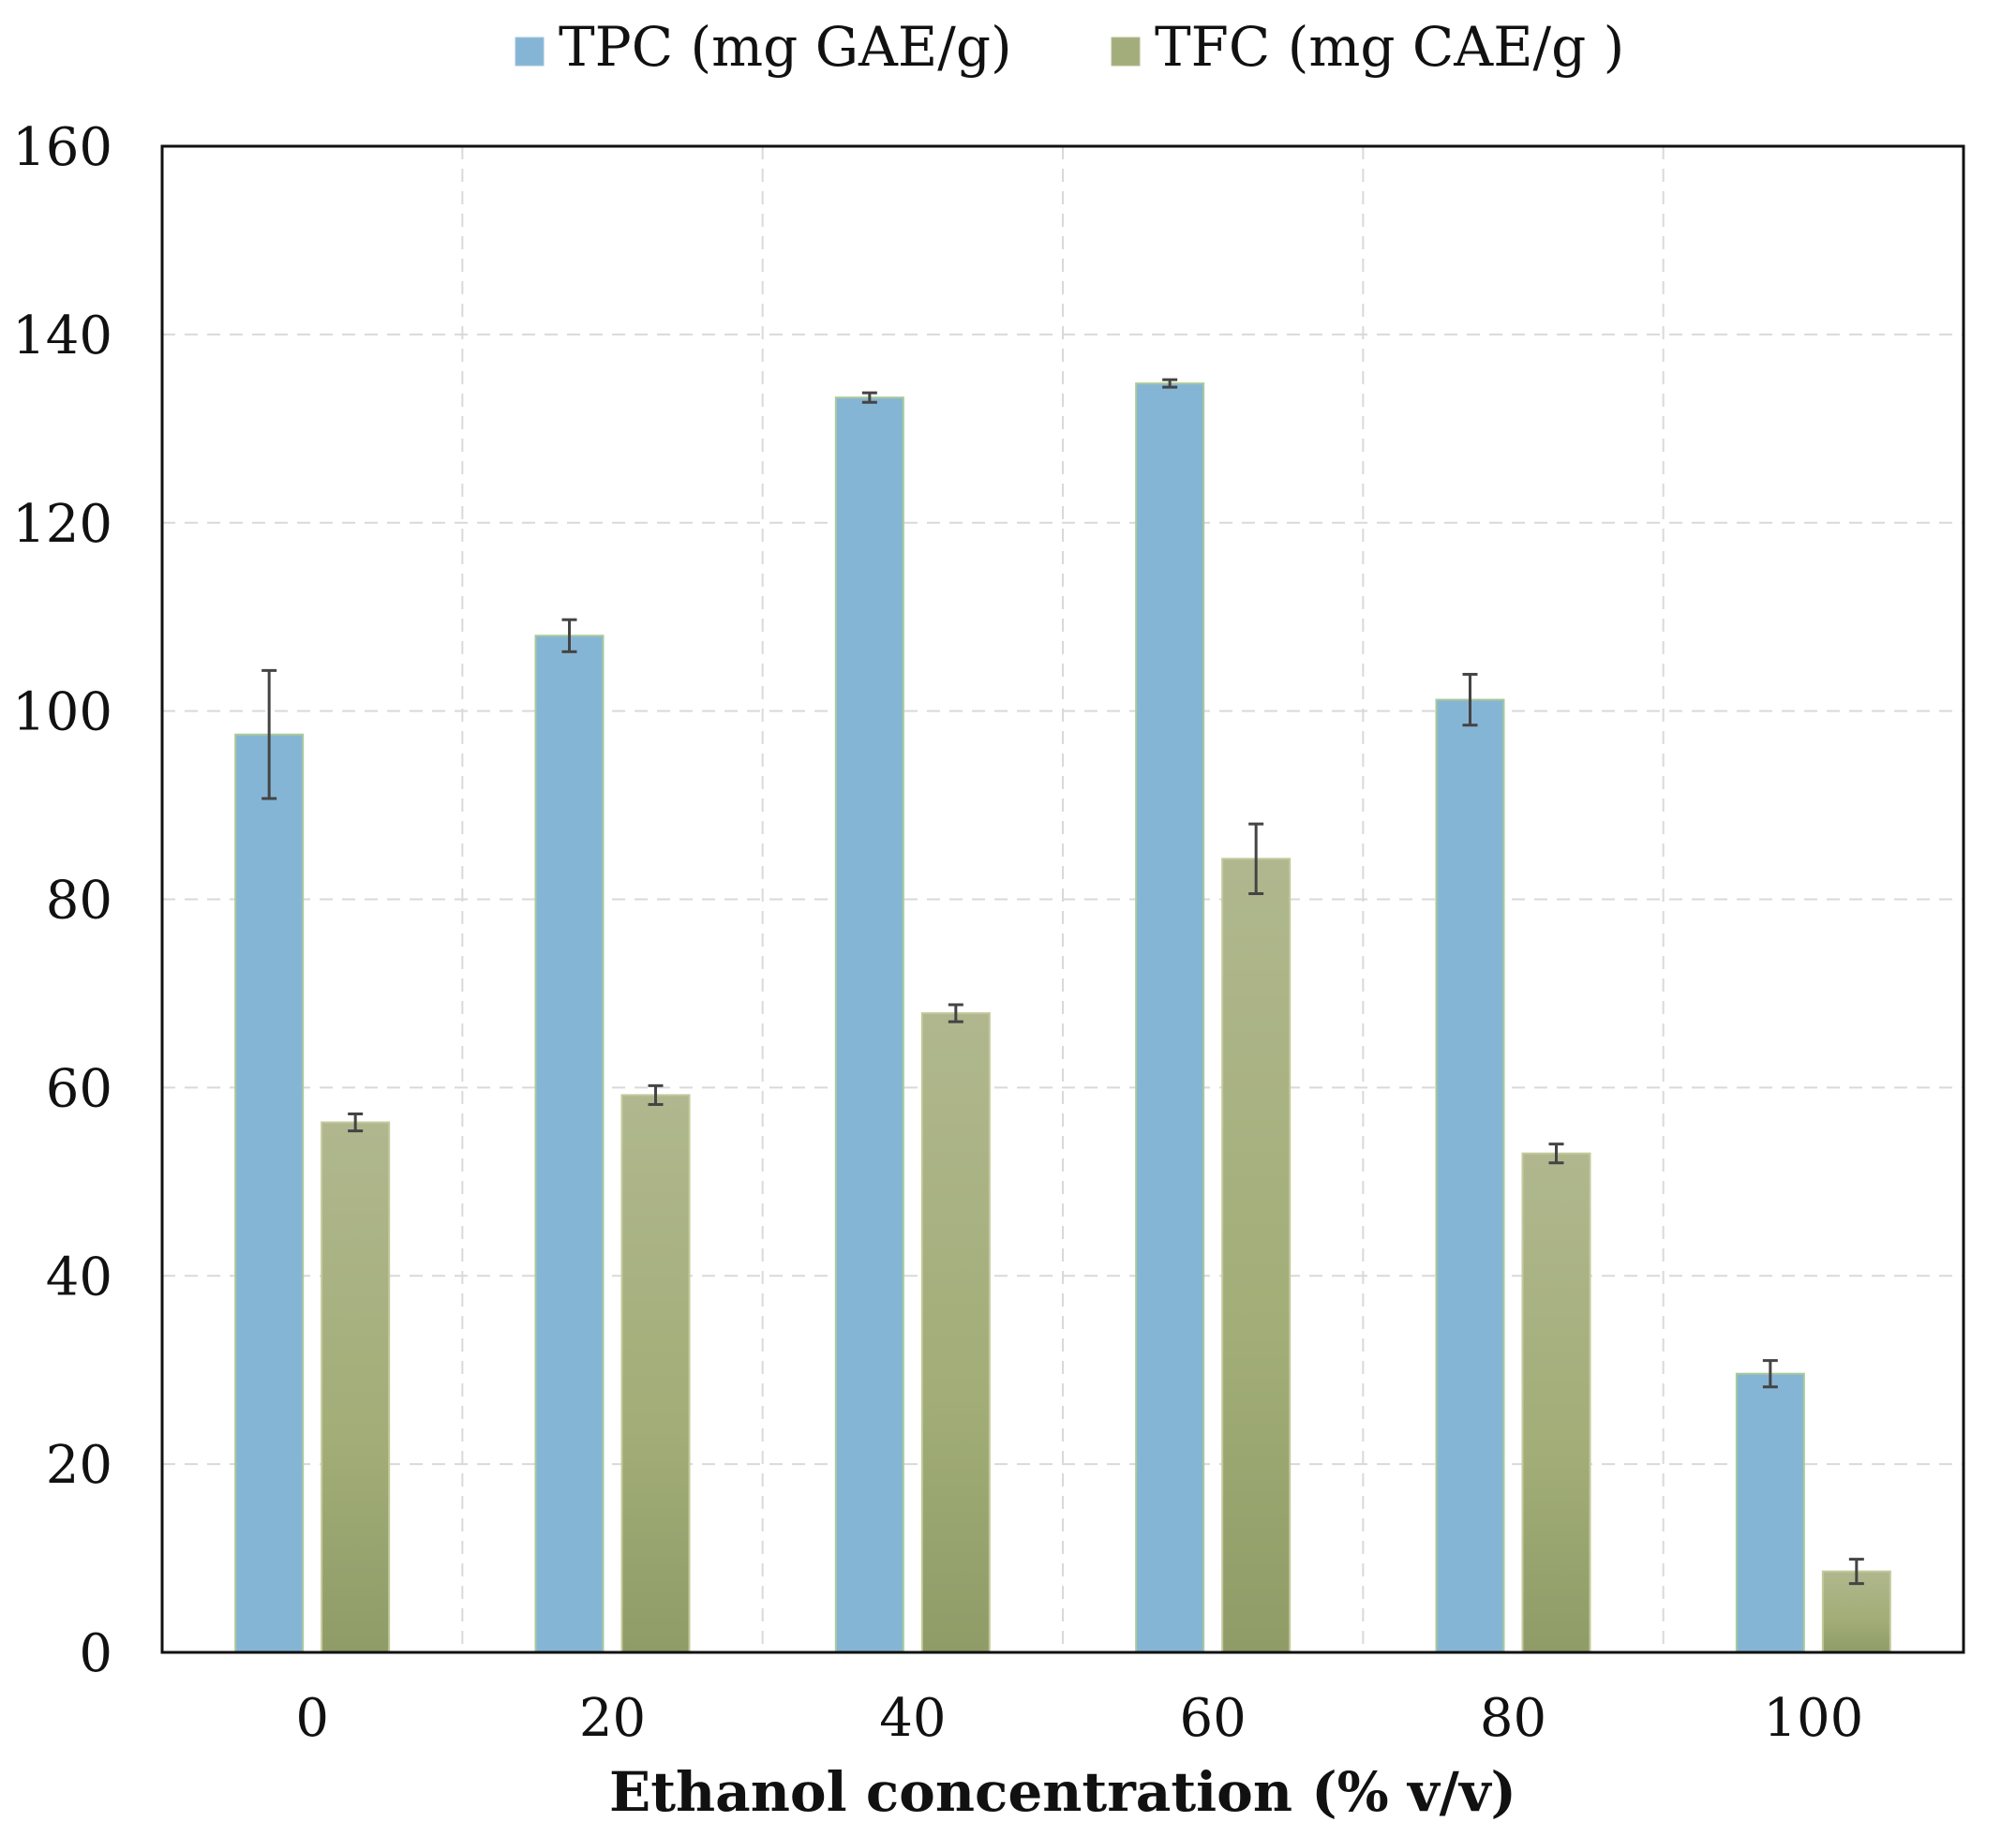 This screenshot has height=1837, width=2016. I want to click on x-tick-label: 20, so click(613, 1718).